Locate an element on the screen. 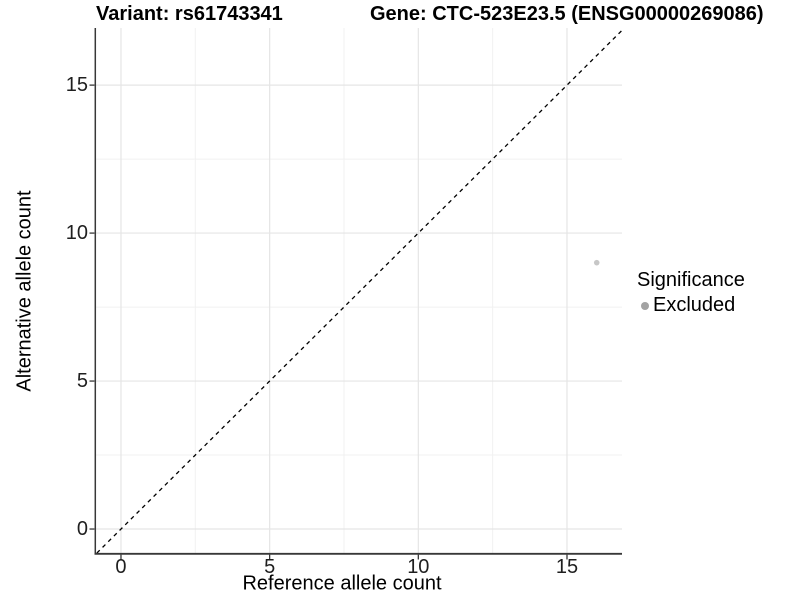 This screenshot has width=800, height=600. variant-title: Variant: rs61743341 is located at coordinates (189, 14).